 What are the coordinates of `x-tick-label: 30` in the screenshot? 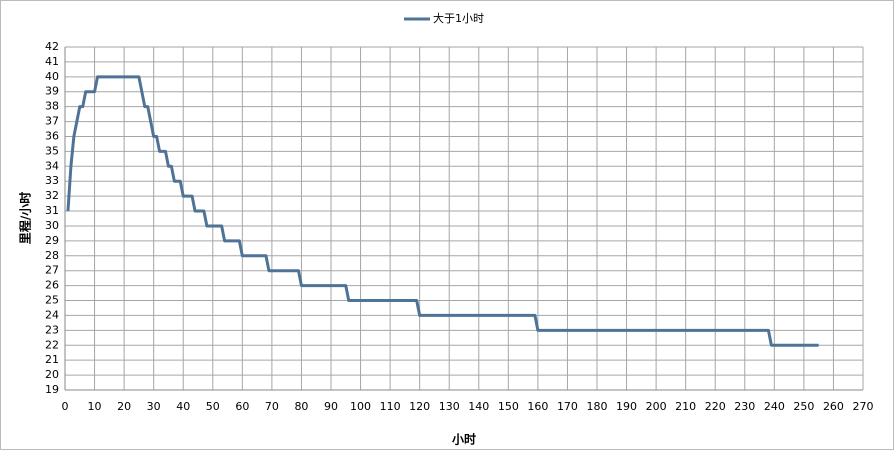 It's located at (154, 406).